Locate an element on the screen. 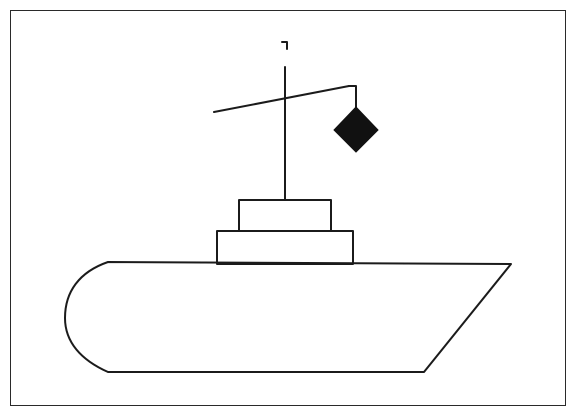 The height and width of the screenshot is (419, 578). yard-arm is located at coordinates (281, 99).